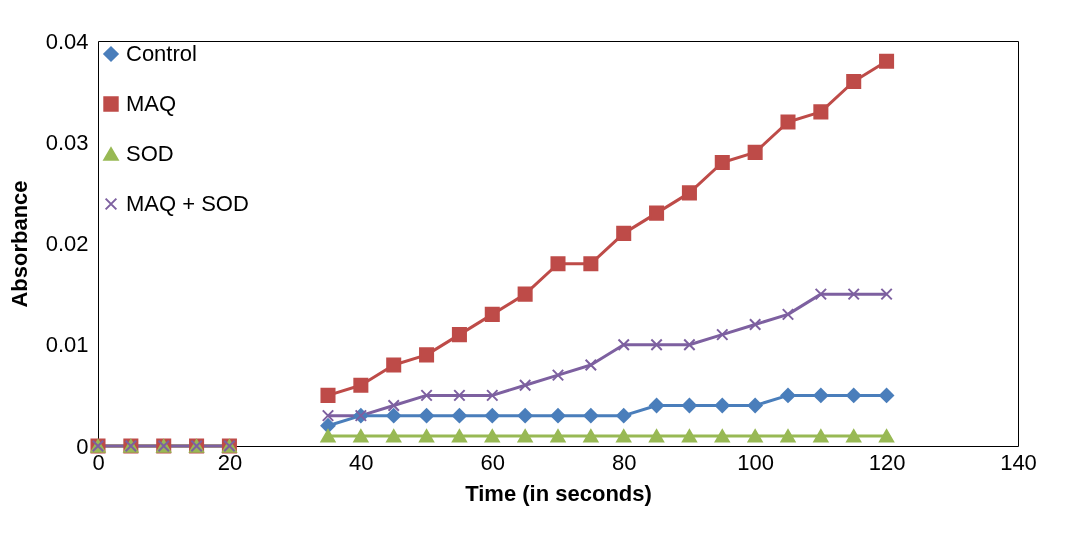 Image resolution: width=1090 pixels, height=551 pixels. Describe the element at coordinates (67, 41) in the screenshot. I see `y-tick-label: 0.04` at that location.